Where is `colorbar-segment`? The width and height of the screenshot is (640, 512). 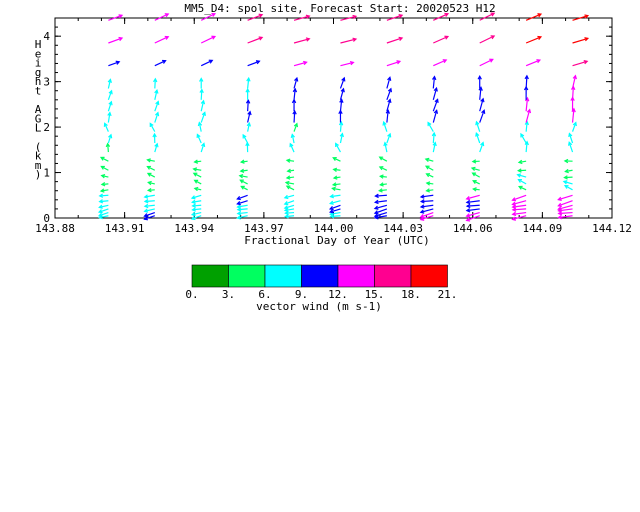 colorbar-segment is located at coordinates (320, 276).